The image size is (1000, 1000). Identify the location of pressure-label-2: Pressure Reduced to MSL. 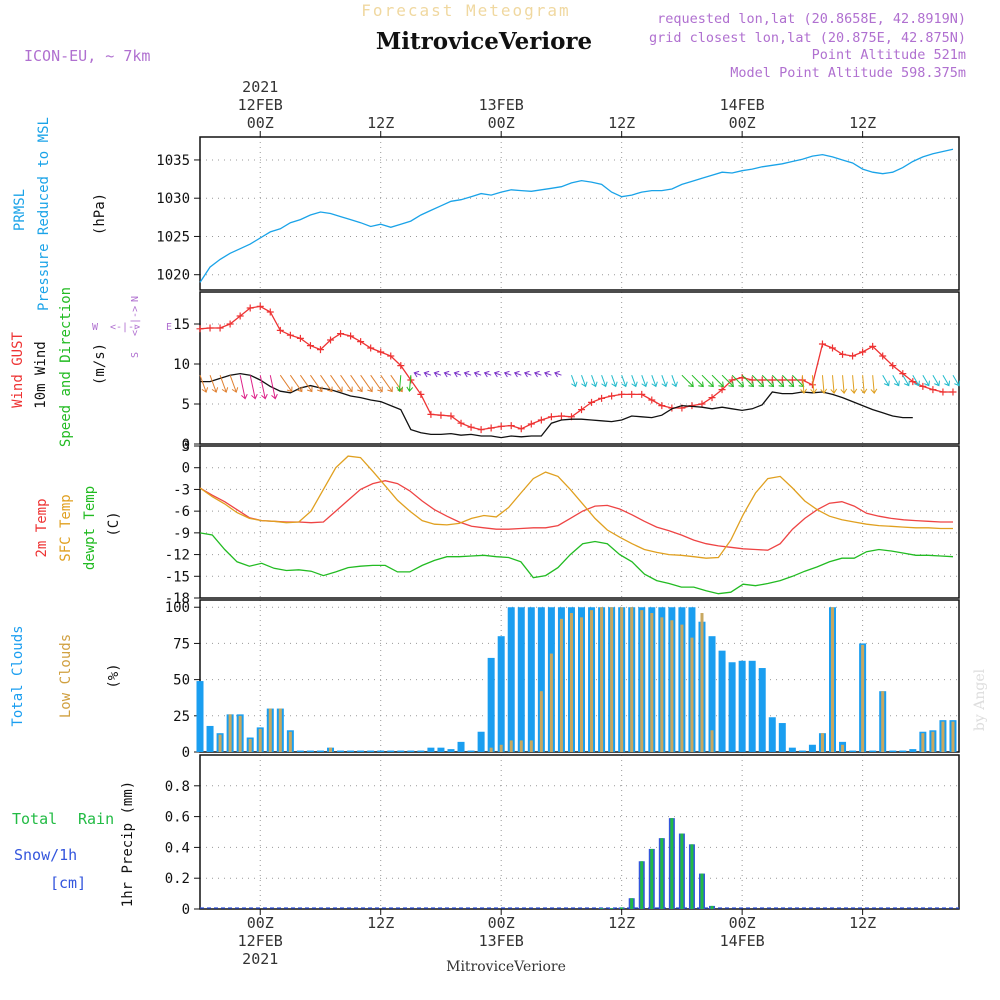
(44, 214).